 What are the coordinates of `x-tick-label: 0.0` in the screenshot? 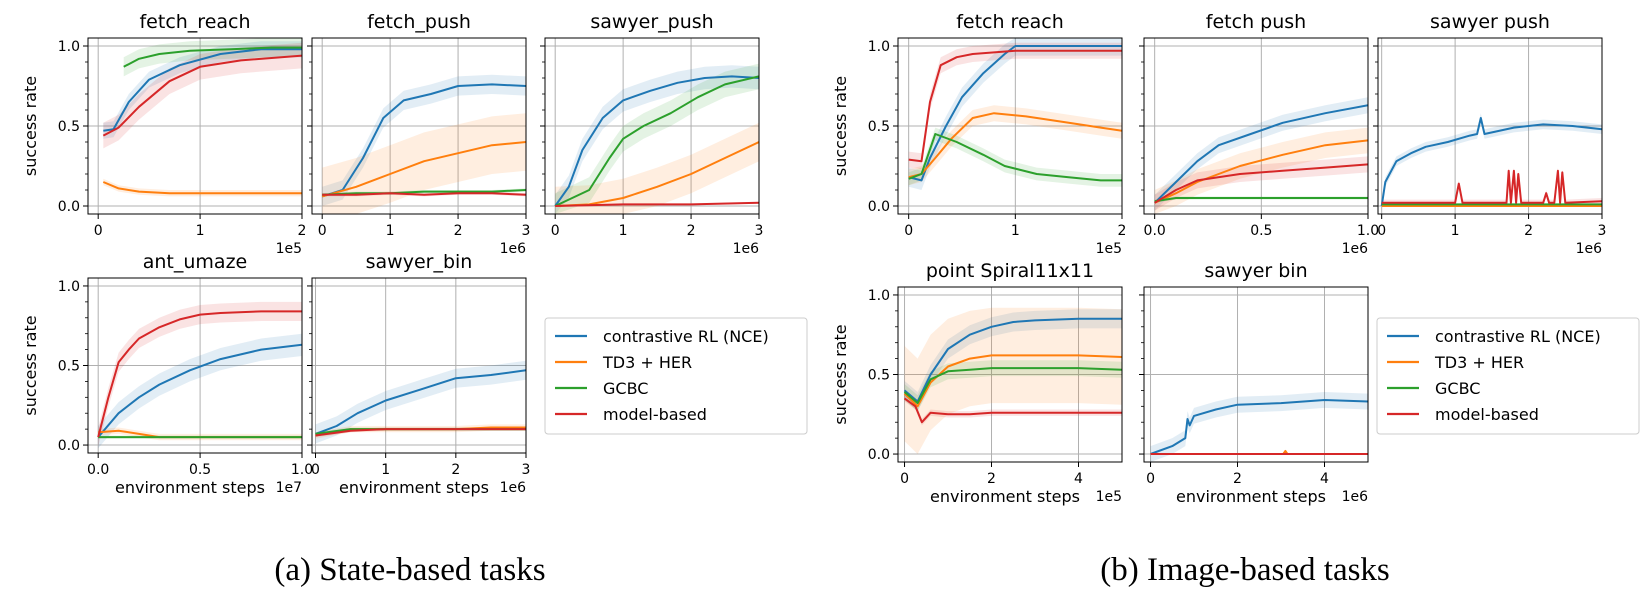 It's located at (98, 470).